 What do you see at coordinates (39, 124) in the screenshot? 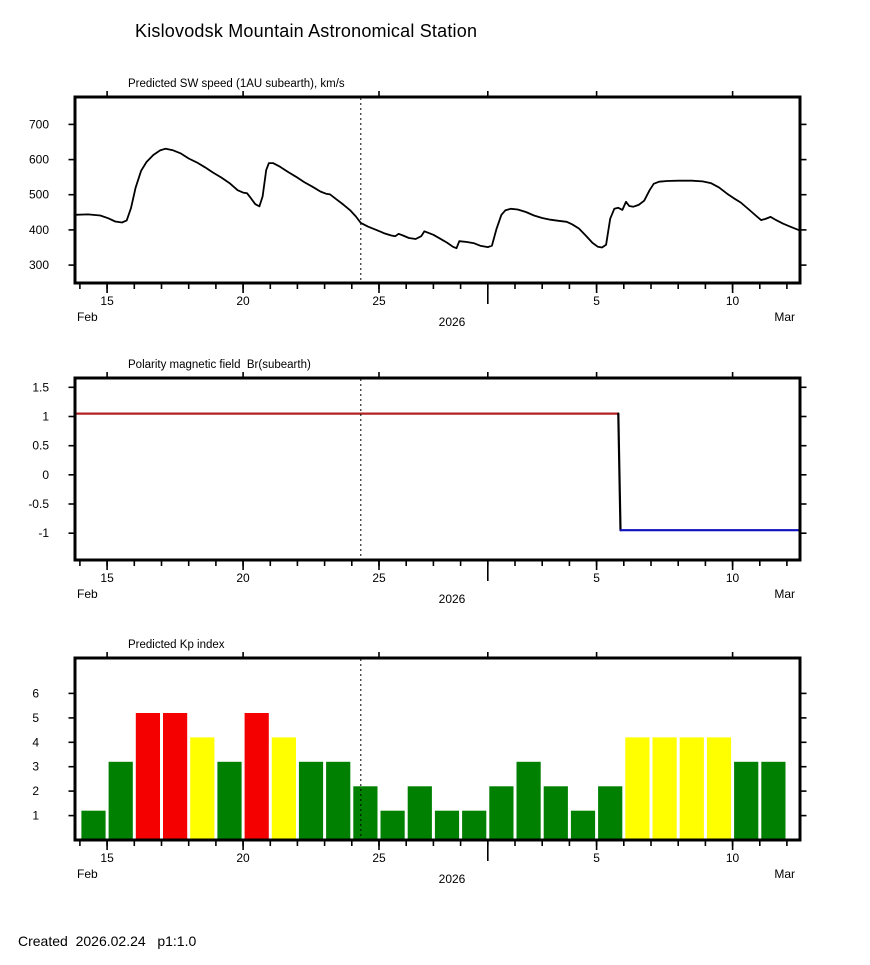
I see `axis-label: 700` at bounding box center [39, 124].